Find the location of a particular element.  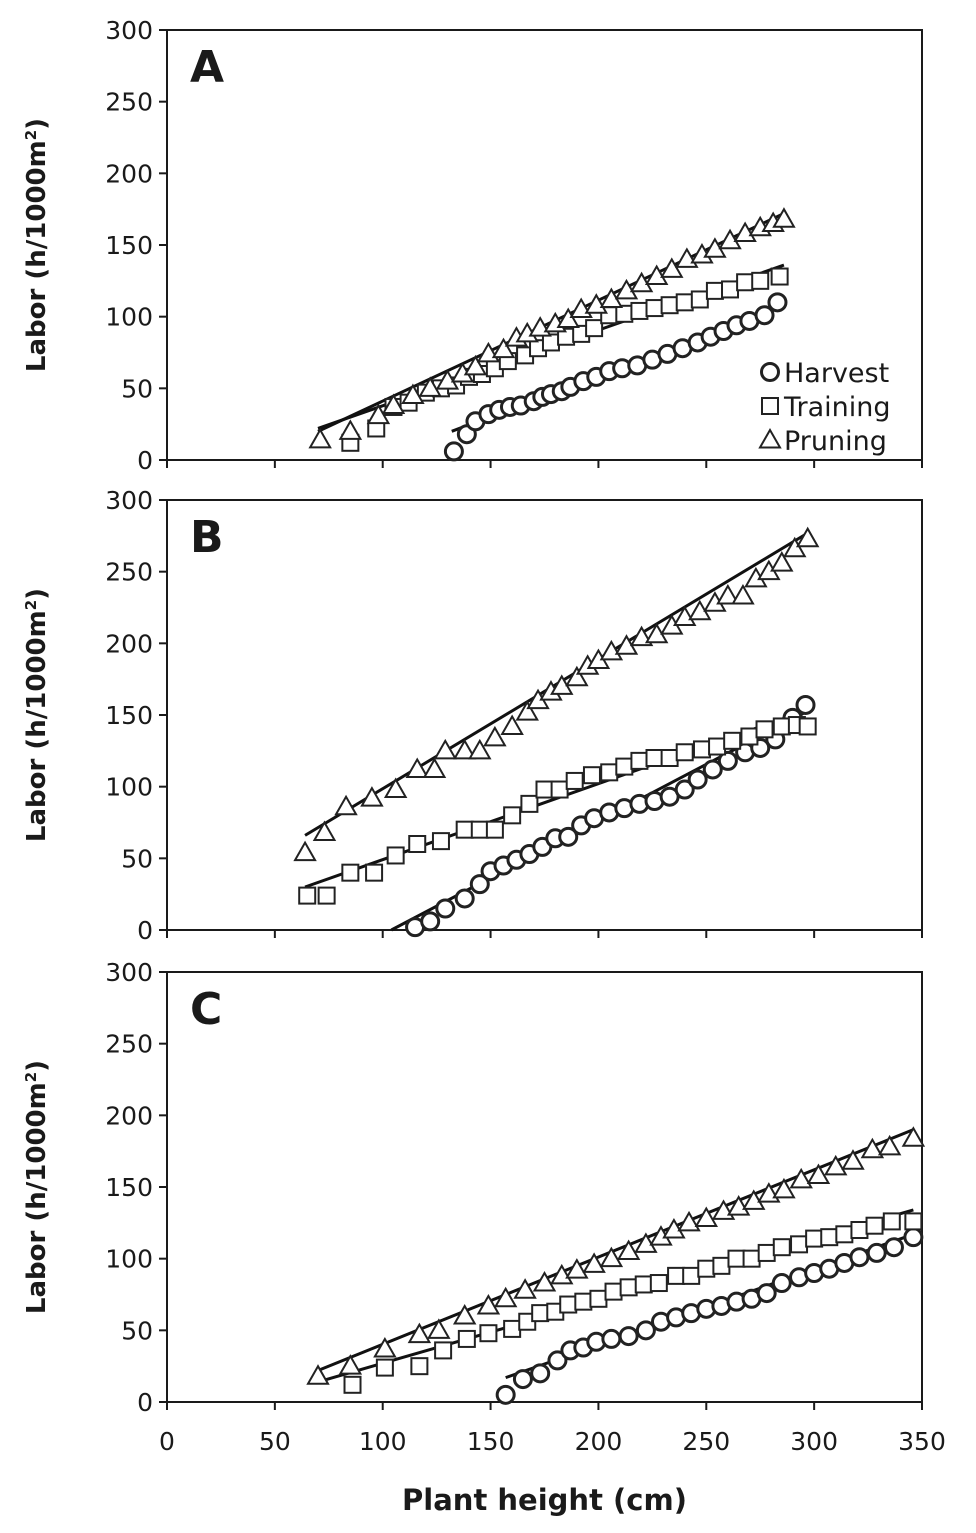

legend-training-marker is located at coordinates (770, 406).